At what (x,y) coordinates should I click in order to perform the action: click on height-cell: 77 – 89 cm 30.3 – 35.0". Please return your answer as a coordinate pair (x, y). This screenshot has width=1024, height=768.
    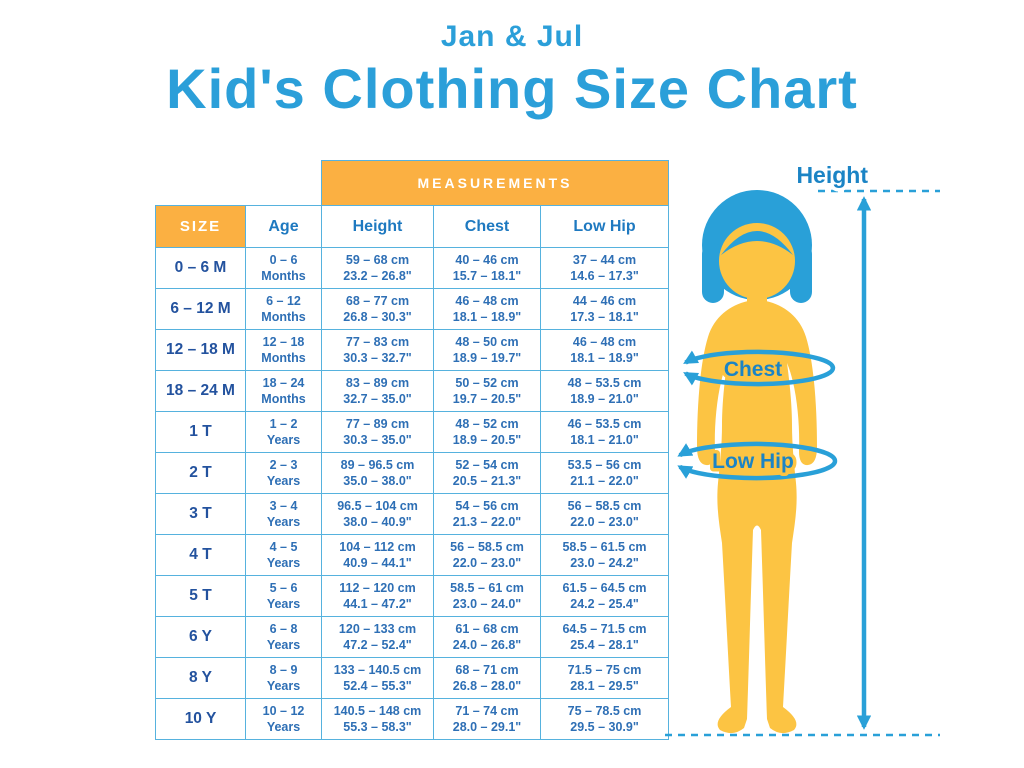
    Looking at the image, I should click on (377, 432).